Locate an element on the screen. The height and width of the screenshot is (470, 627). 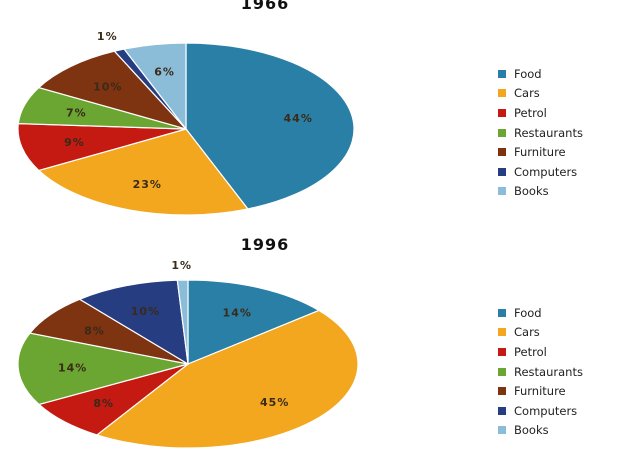
pie-slice-restaurants-1996 is located at coordinates (103, 369).